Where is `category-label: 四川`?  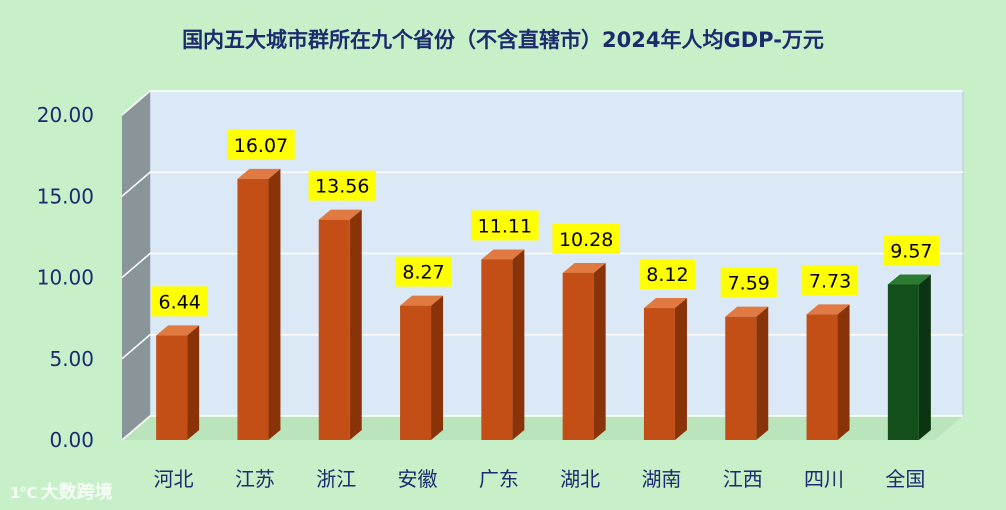 category-label: 四川 is located at coordinates (824, 479).